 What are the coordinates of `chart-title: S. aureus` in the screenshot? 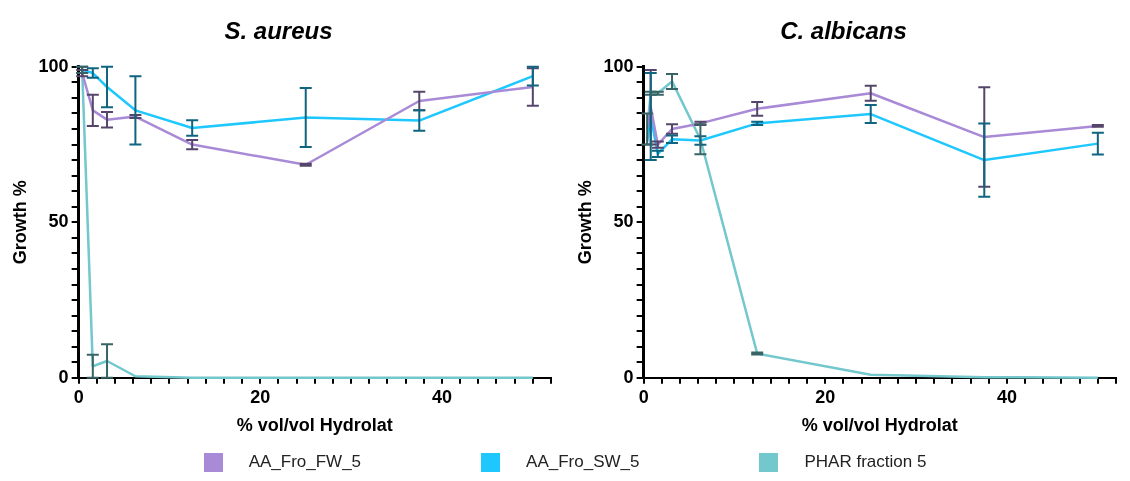 It's located at (278, 31).